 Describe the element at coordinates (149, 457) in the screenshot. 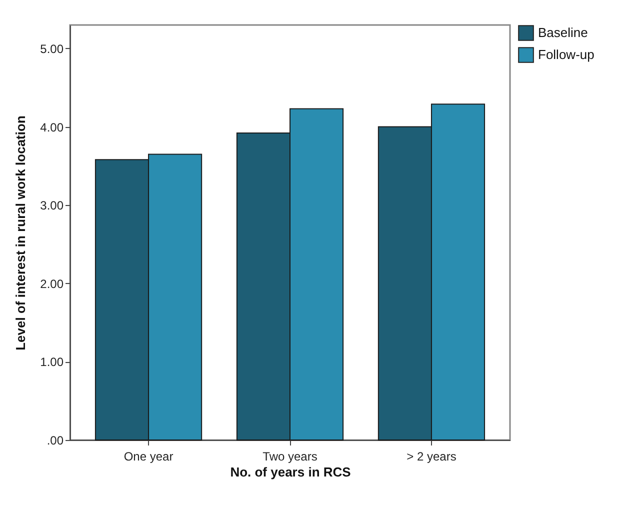

I see `x-tick-label: One year` at that location.